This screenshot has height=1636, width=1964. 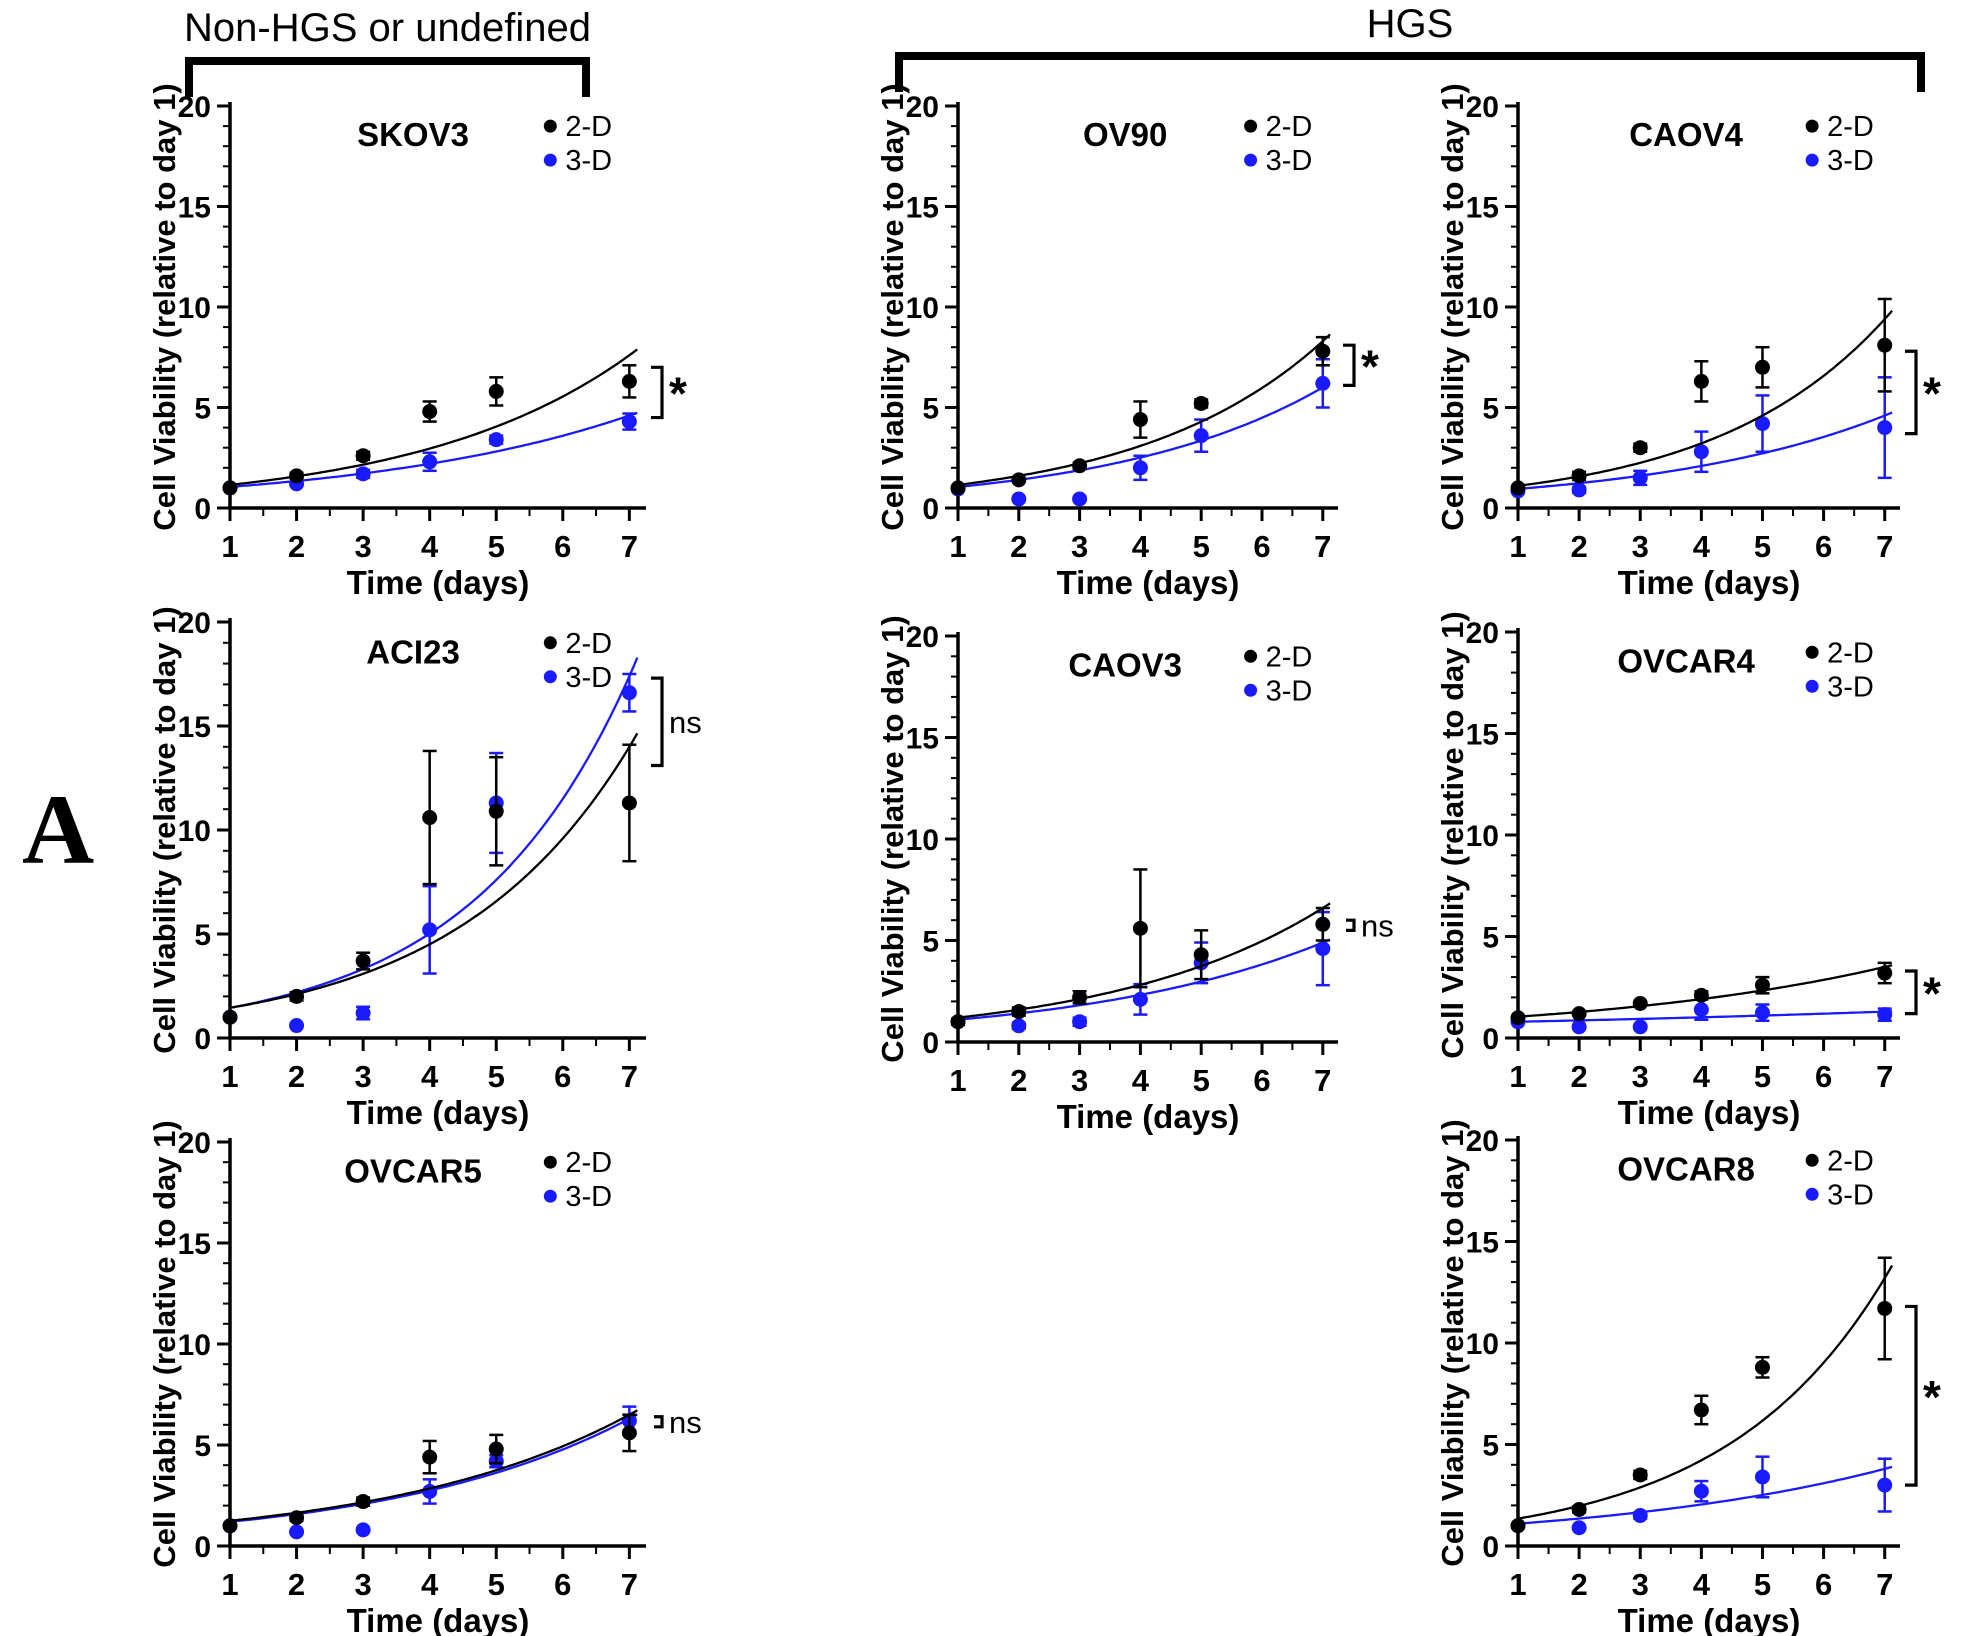 I want to click on group-header-hgs: HGS, so click(x=1410, y=24).